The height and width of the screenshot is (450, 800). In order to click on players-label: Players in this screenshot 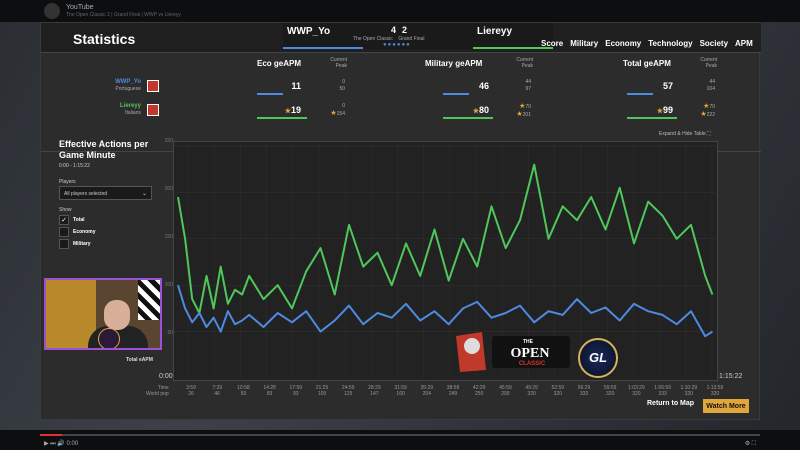, I will do `click(67, 182)`.